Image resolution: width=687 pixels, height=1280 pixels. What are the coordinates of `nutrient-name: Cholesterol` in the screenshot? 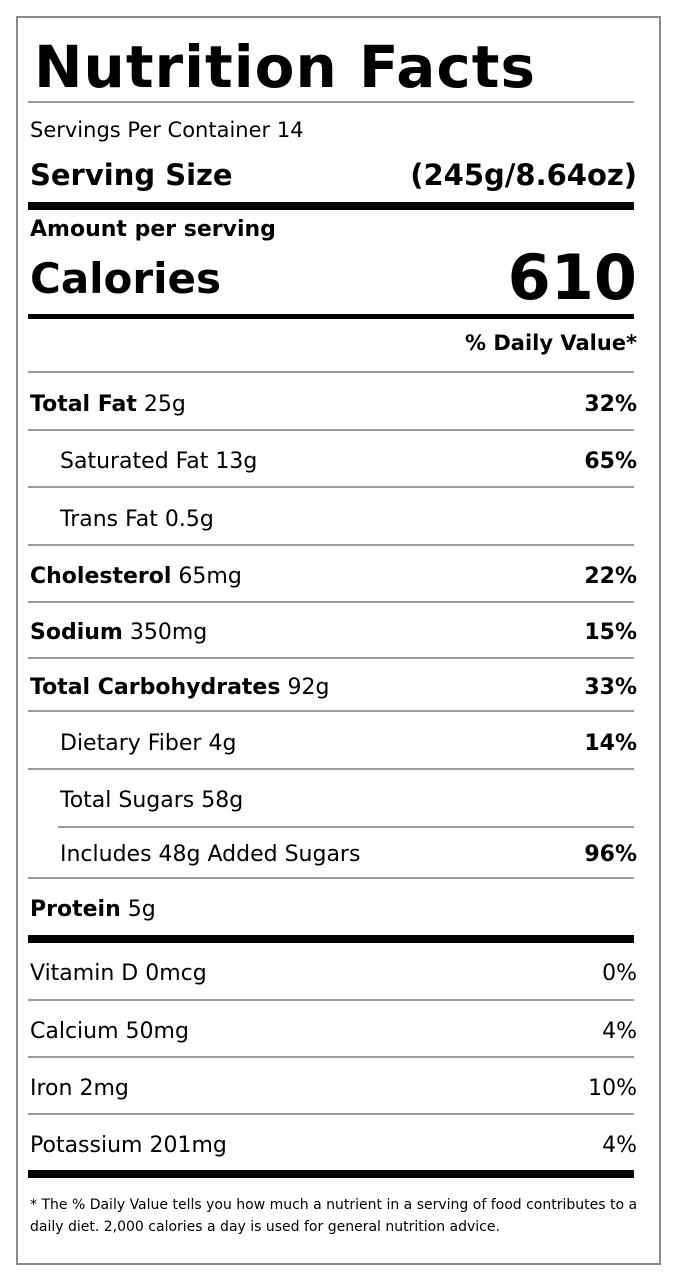 It's located at (101, 576).